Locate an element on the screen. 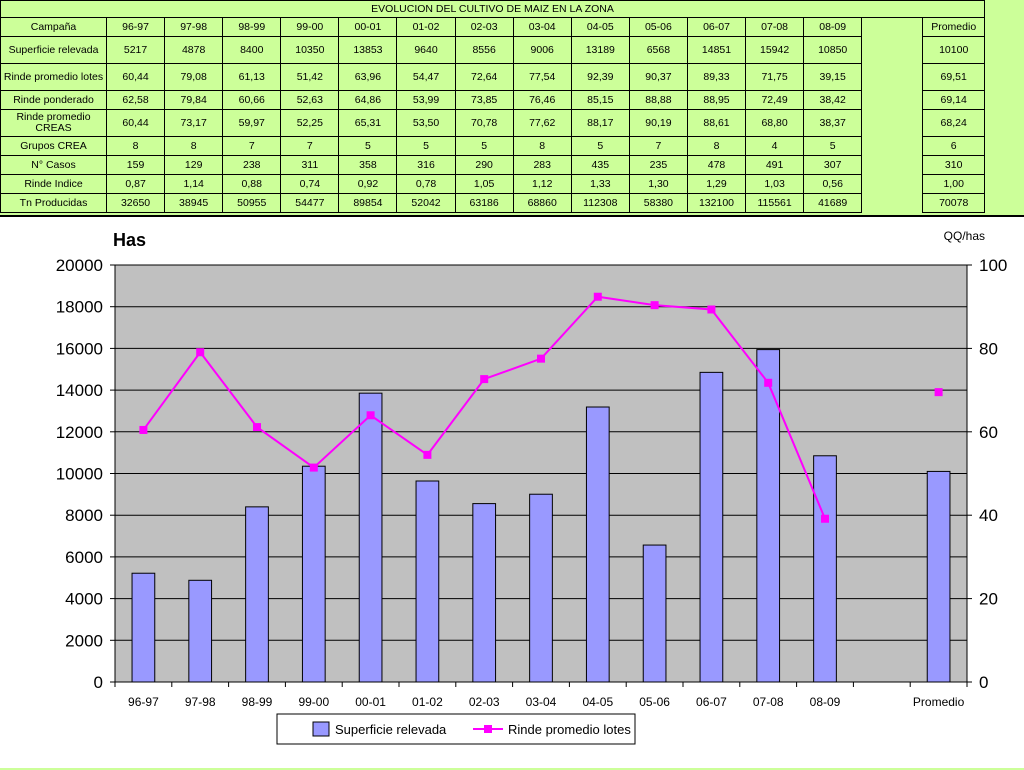 The height and width of the screenshot is (770, 1024). table-cell: 53,50 is located at coordinates (426, 123).